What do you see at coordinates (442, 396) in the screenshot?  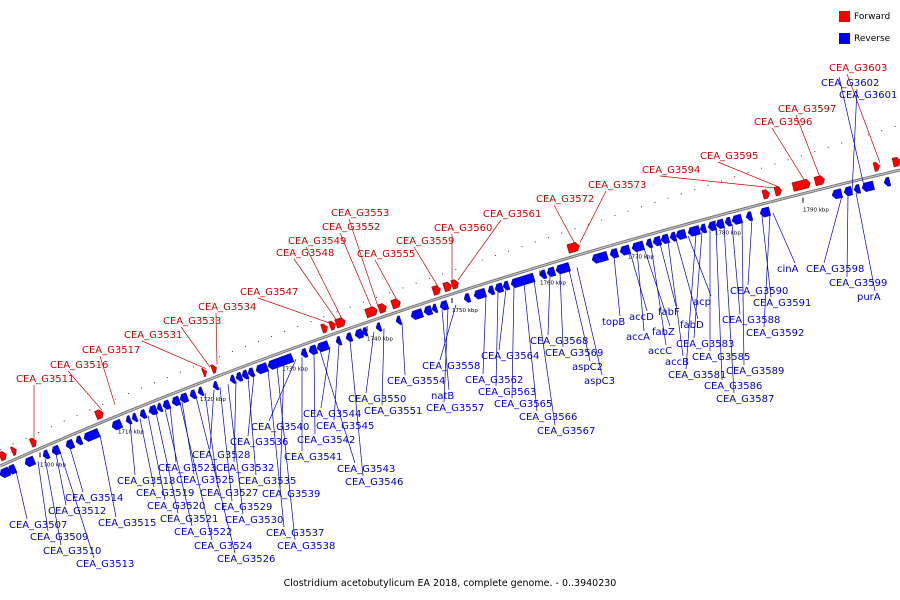 I see `reverse-gene-label: natB` at bounding box center [442, 396].